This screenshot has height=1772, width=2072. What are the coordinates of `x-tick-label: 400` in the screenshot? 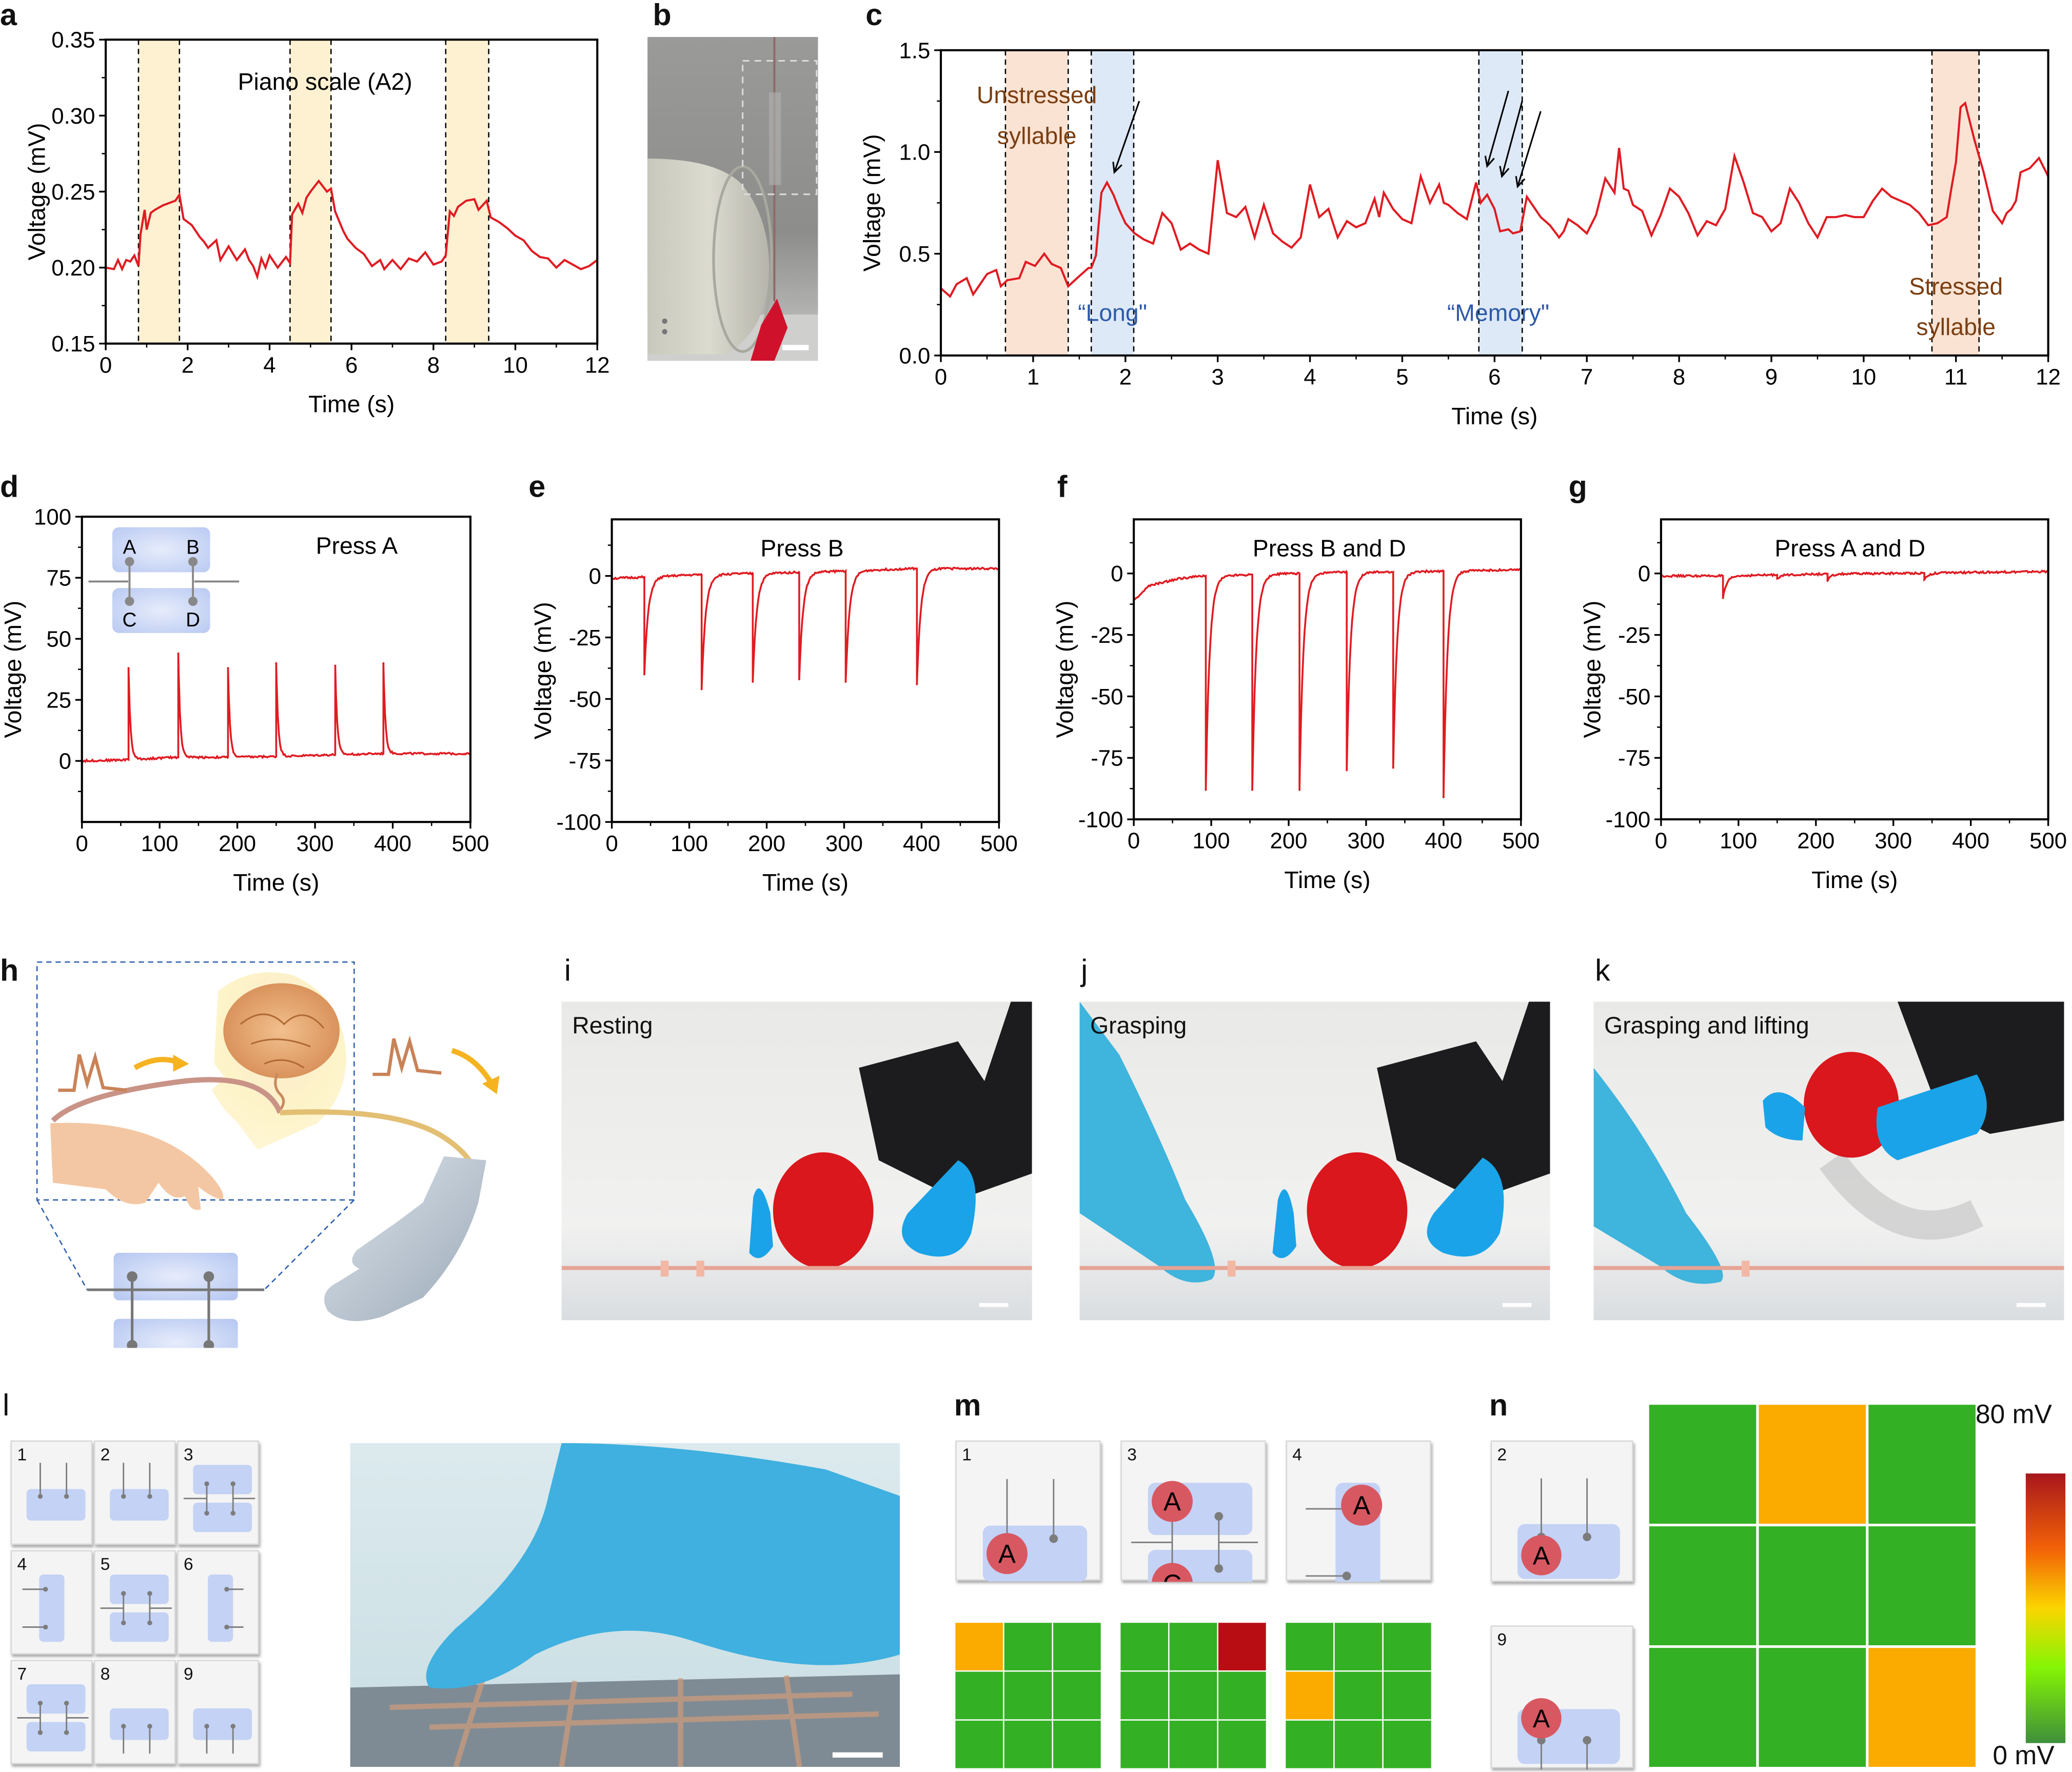 It's located at (921, 843).